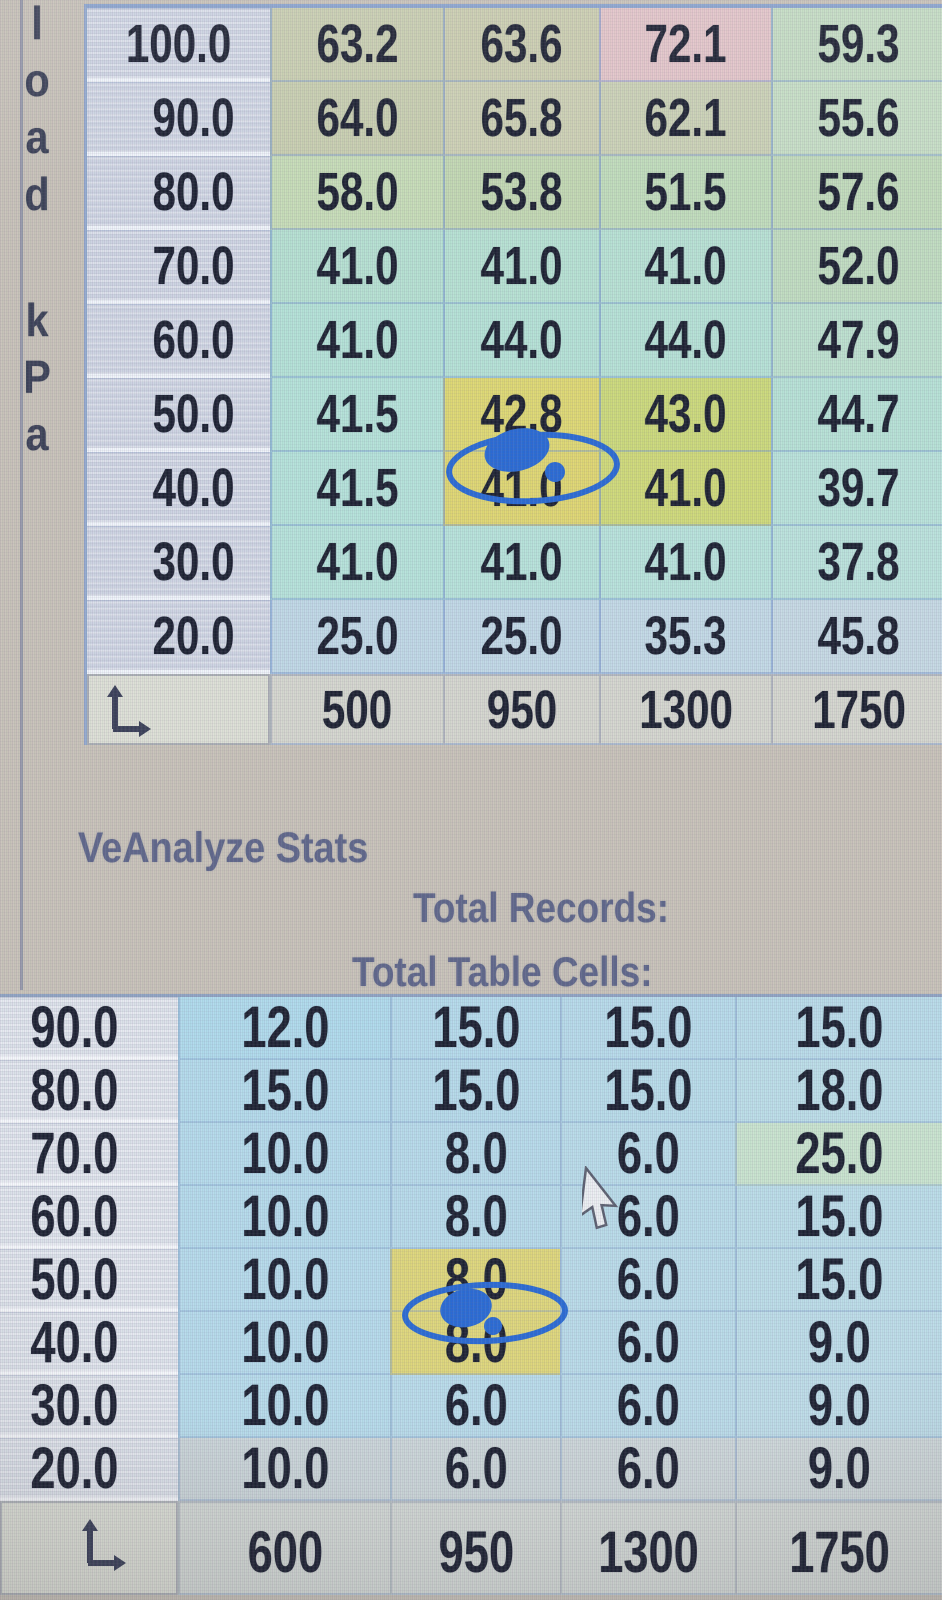  I want to click on table-cell: 72.1, so click(685, 45).